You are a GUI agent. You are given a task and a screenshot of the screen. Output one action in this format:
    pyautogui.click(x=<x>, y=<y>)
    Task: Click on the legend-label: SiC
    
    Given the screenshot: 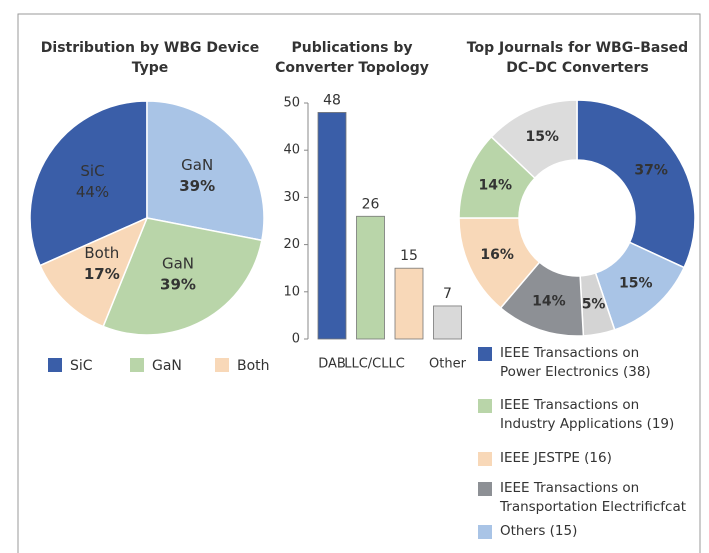 What is the action you would take?
    pyautogui.click(x=81, y=366)
    